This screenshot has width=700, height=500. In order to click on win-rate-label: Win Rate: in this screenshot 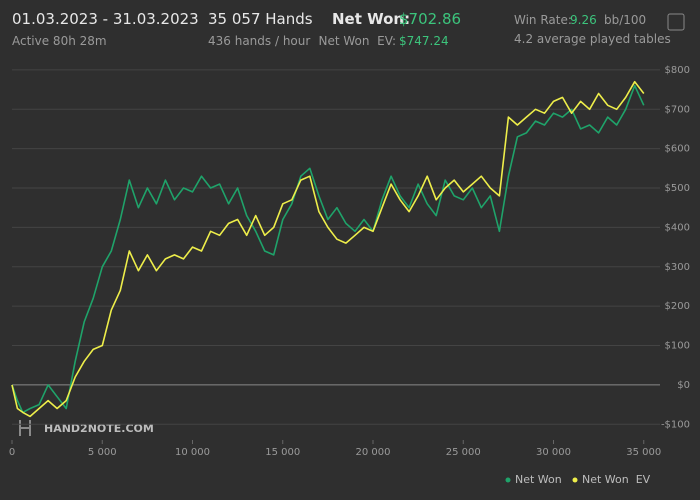, I will do `click(543, 20)`.